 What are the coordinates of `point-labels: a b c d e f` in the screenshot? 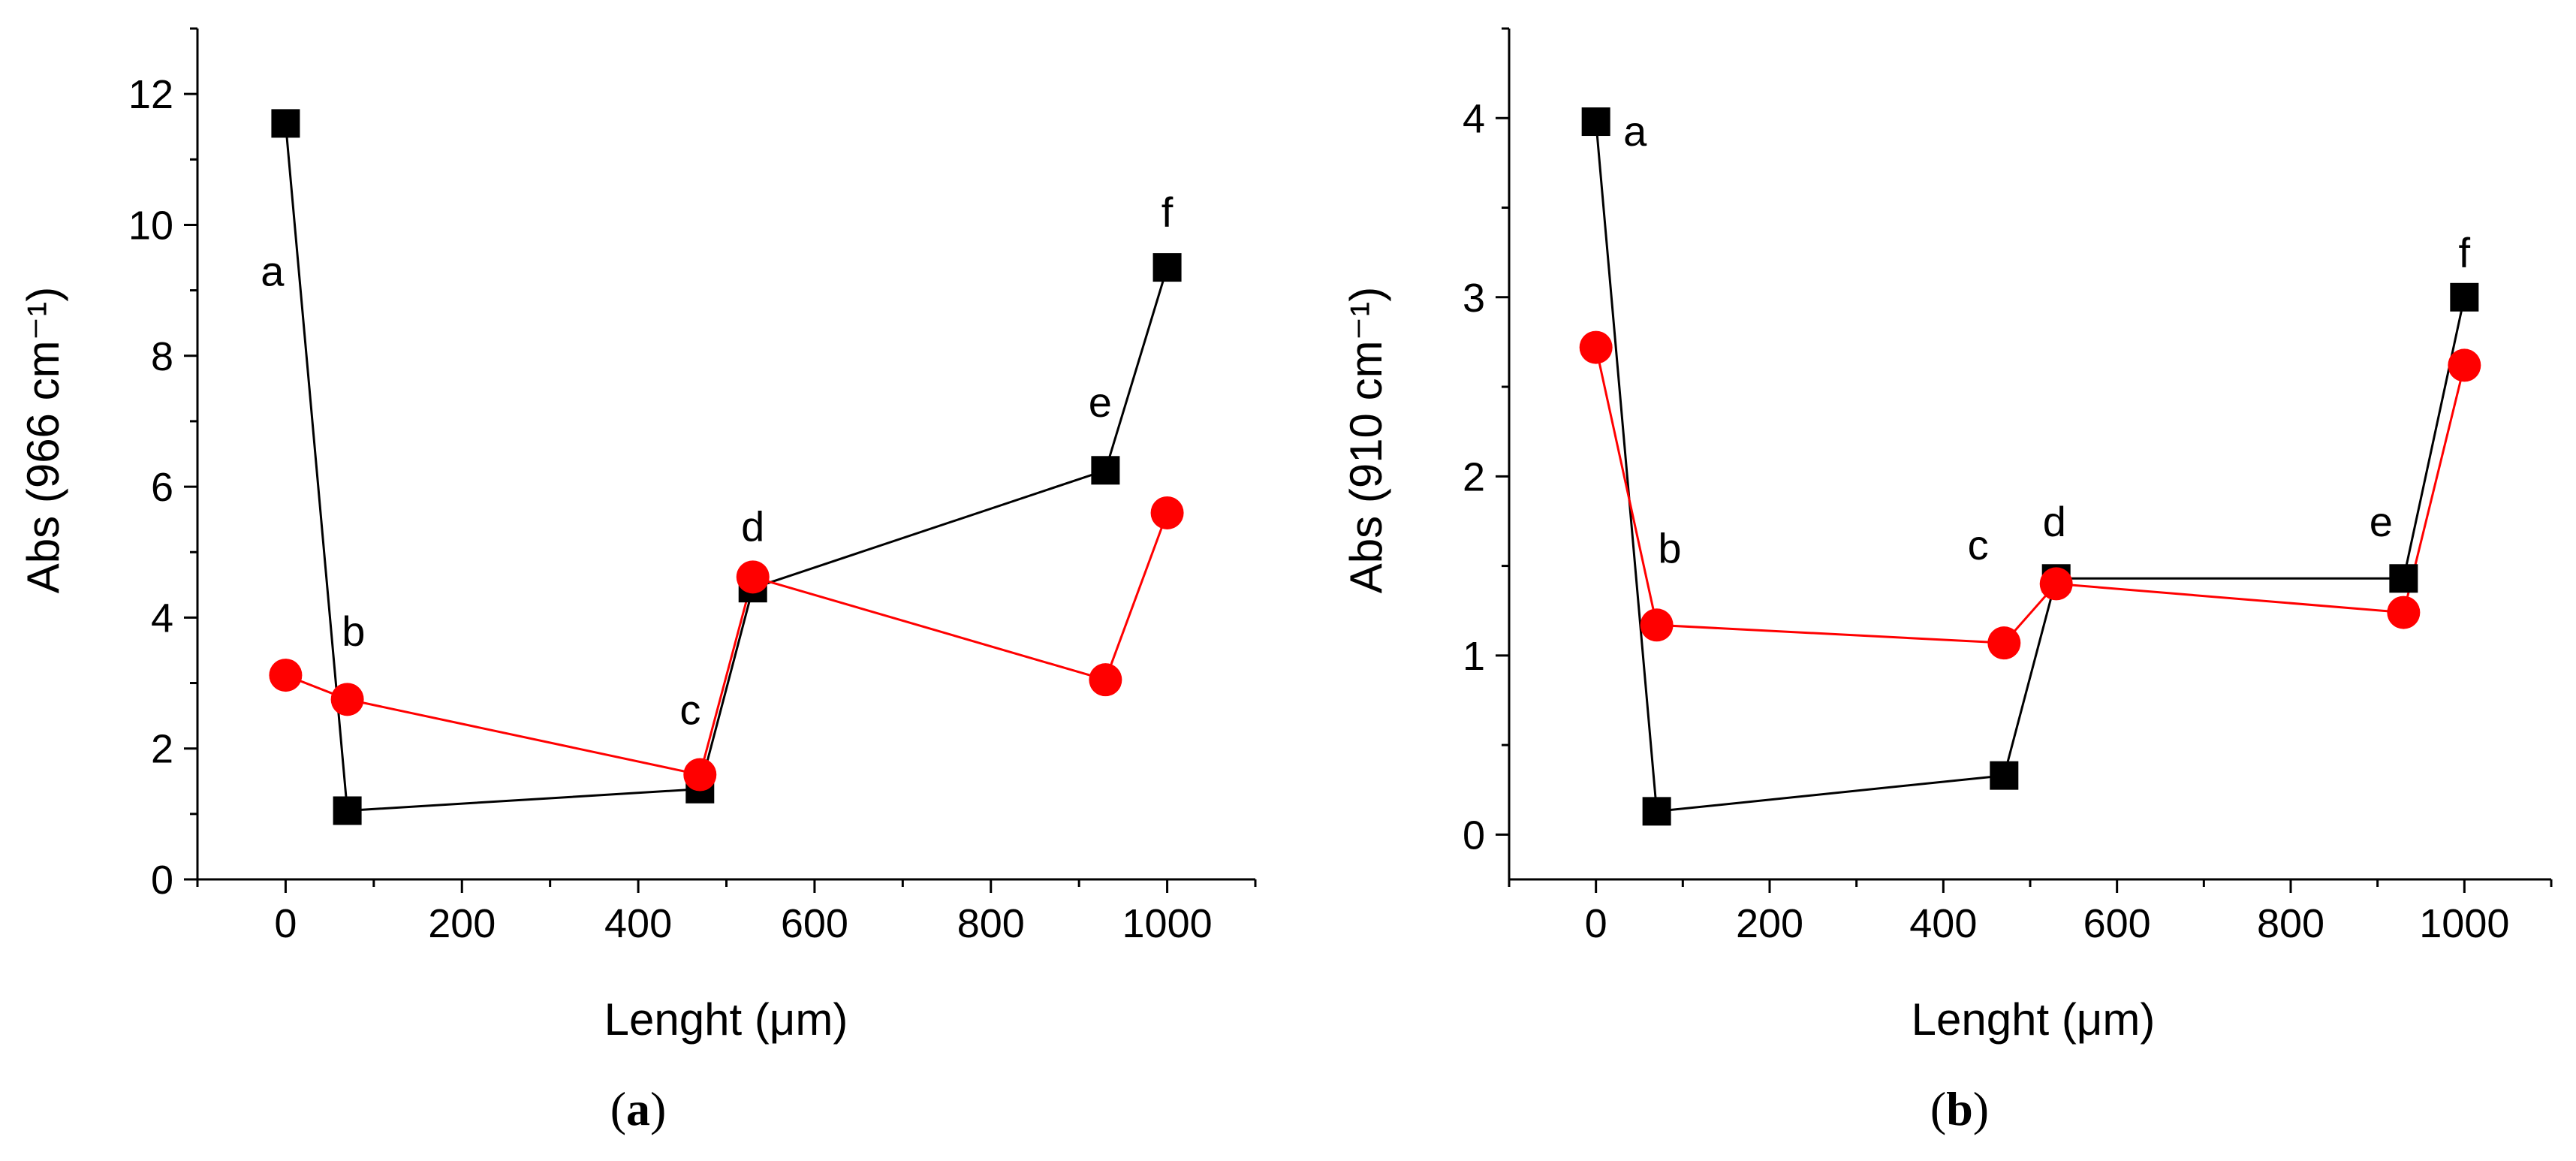 It's located at (2047, 339).